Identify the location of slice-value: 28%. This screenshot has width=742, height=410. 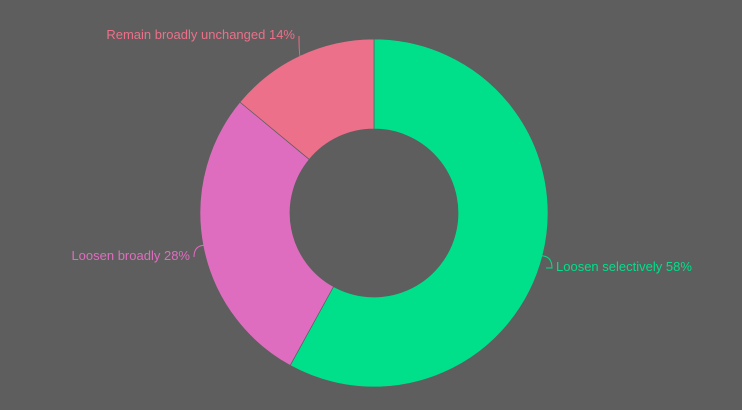
(177, 255).